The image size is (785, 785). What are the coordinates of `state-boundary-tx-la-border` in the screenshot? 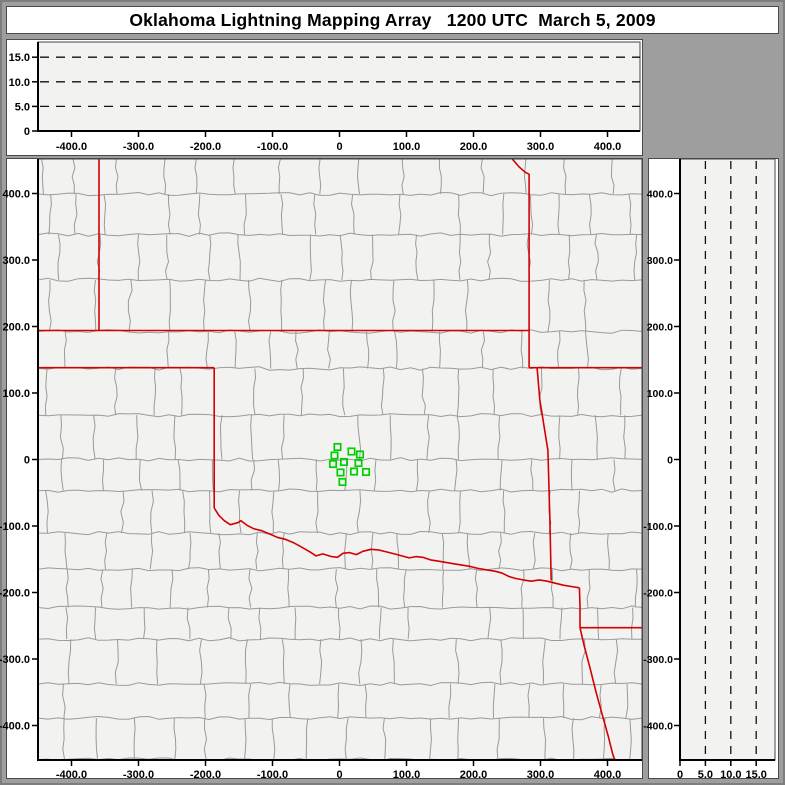 It's located at (597, 693).